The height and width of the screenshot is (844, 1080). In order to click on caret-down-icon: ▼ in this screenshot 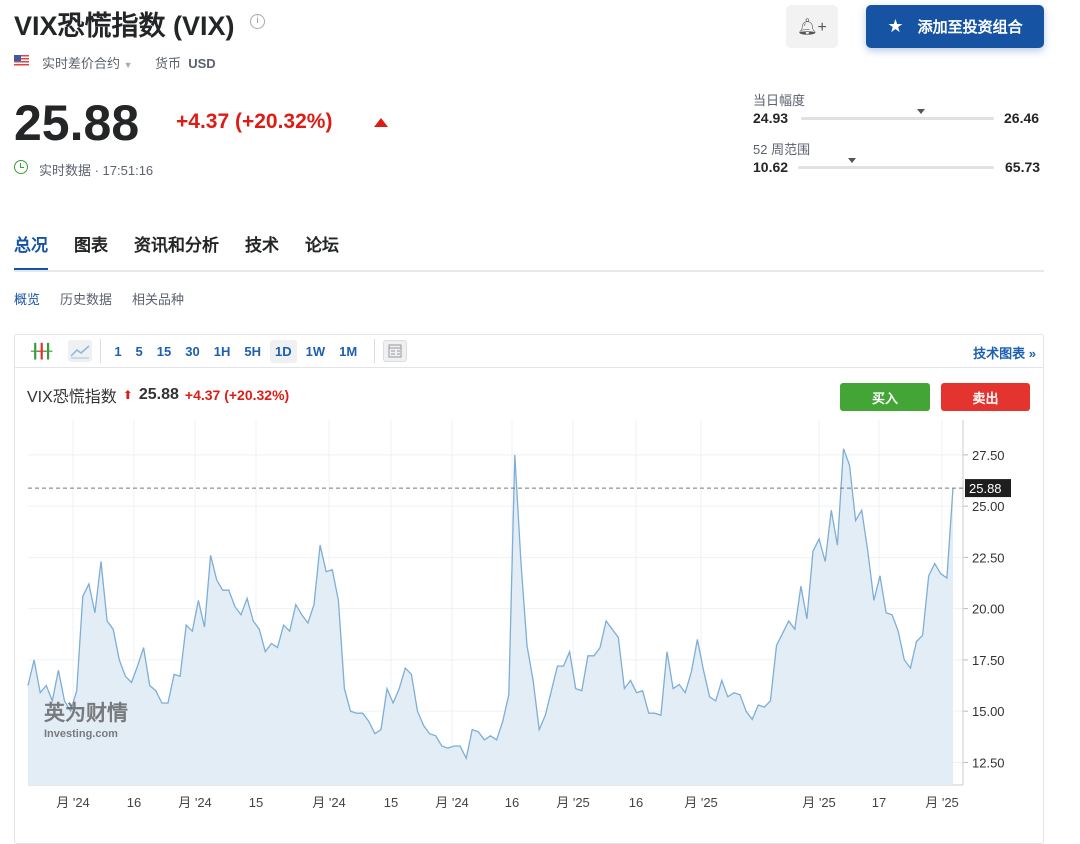, I will do `click(128, 65)`.